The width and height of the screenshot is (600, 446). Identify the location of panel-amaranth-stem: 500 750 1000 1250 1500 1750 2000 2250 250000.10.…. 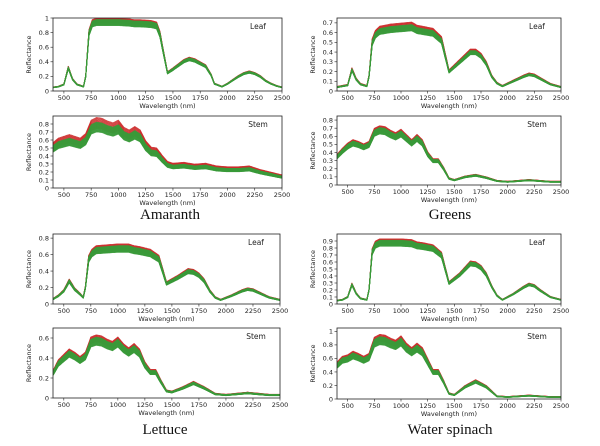
(157, 161).